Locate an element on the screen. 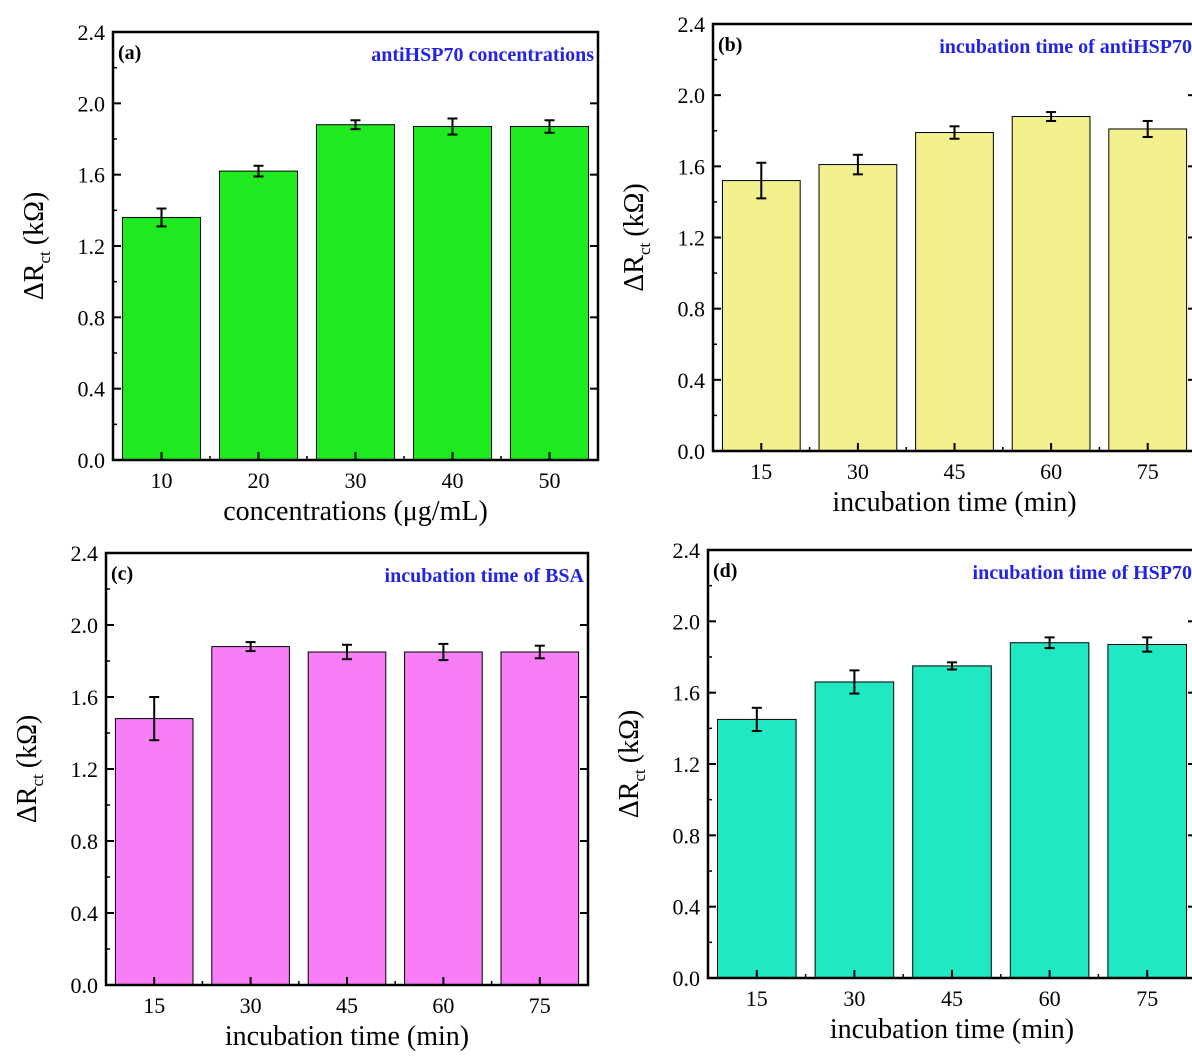 Image resolution: width=1192 pixels, height=1058 pixels. chart-title: incubation time of BSA is located at coordinates (485, 576).